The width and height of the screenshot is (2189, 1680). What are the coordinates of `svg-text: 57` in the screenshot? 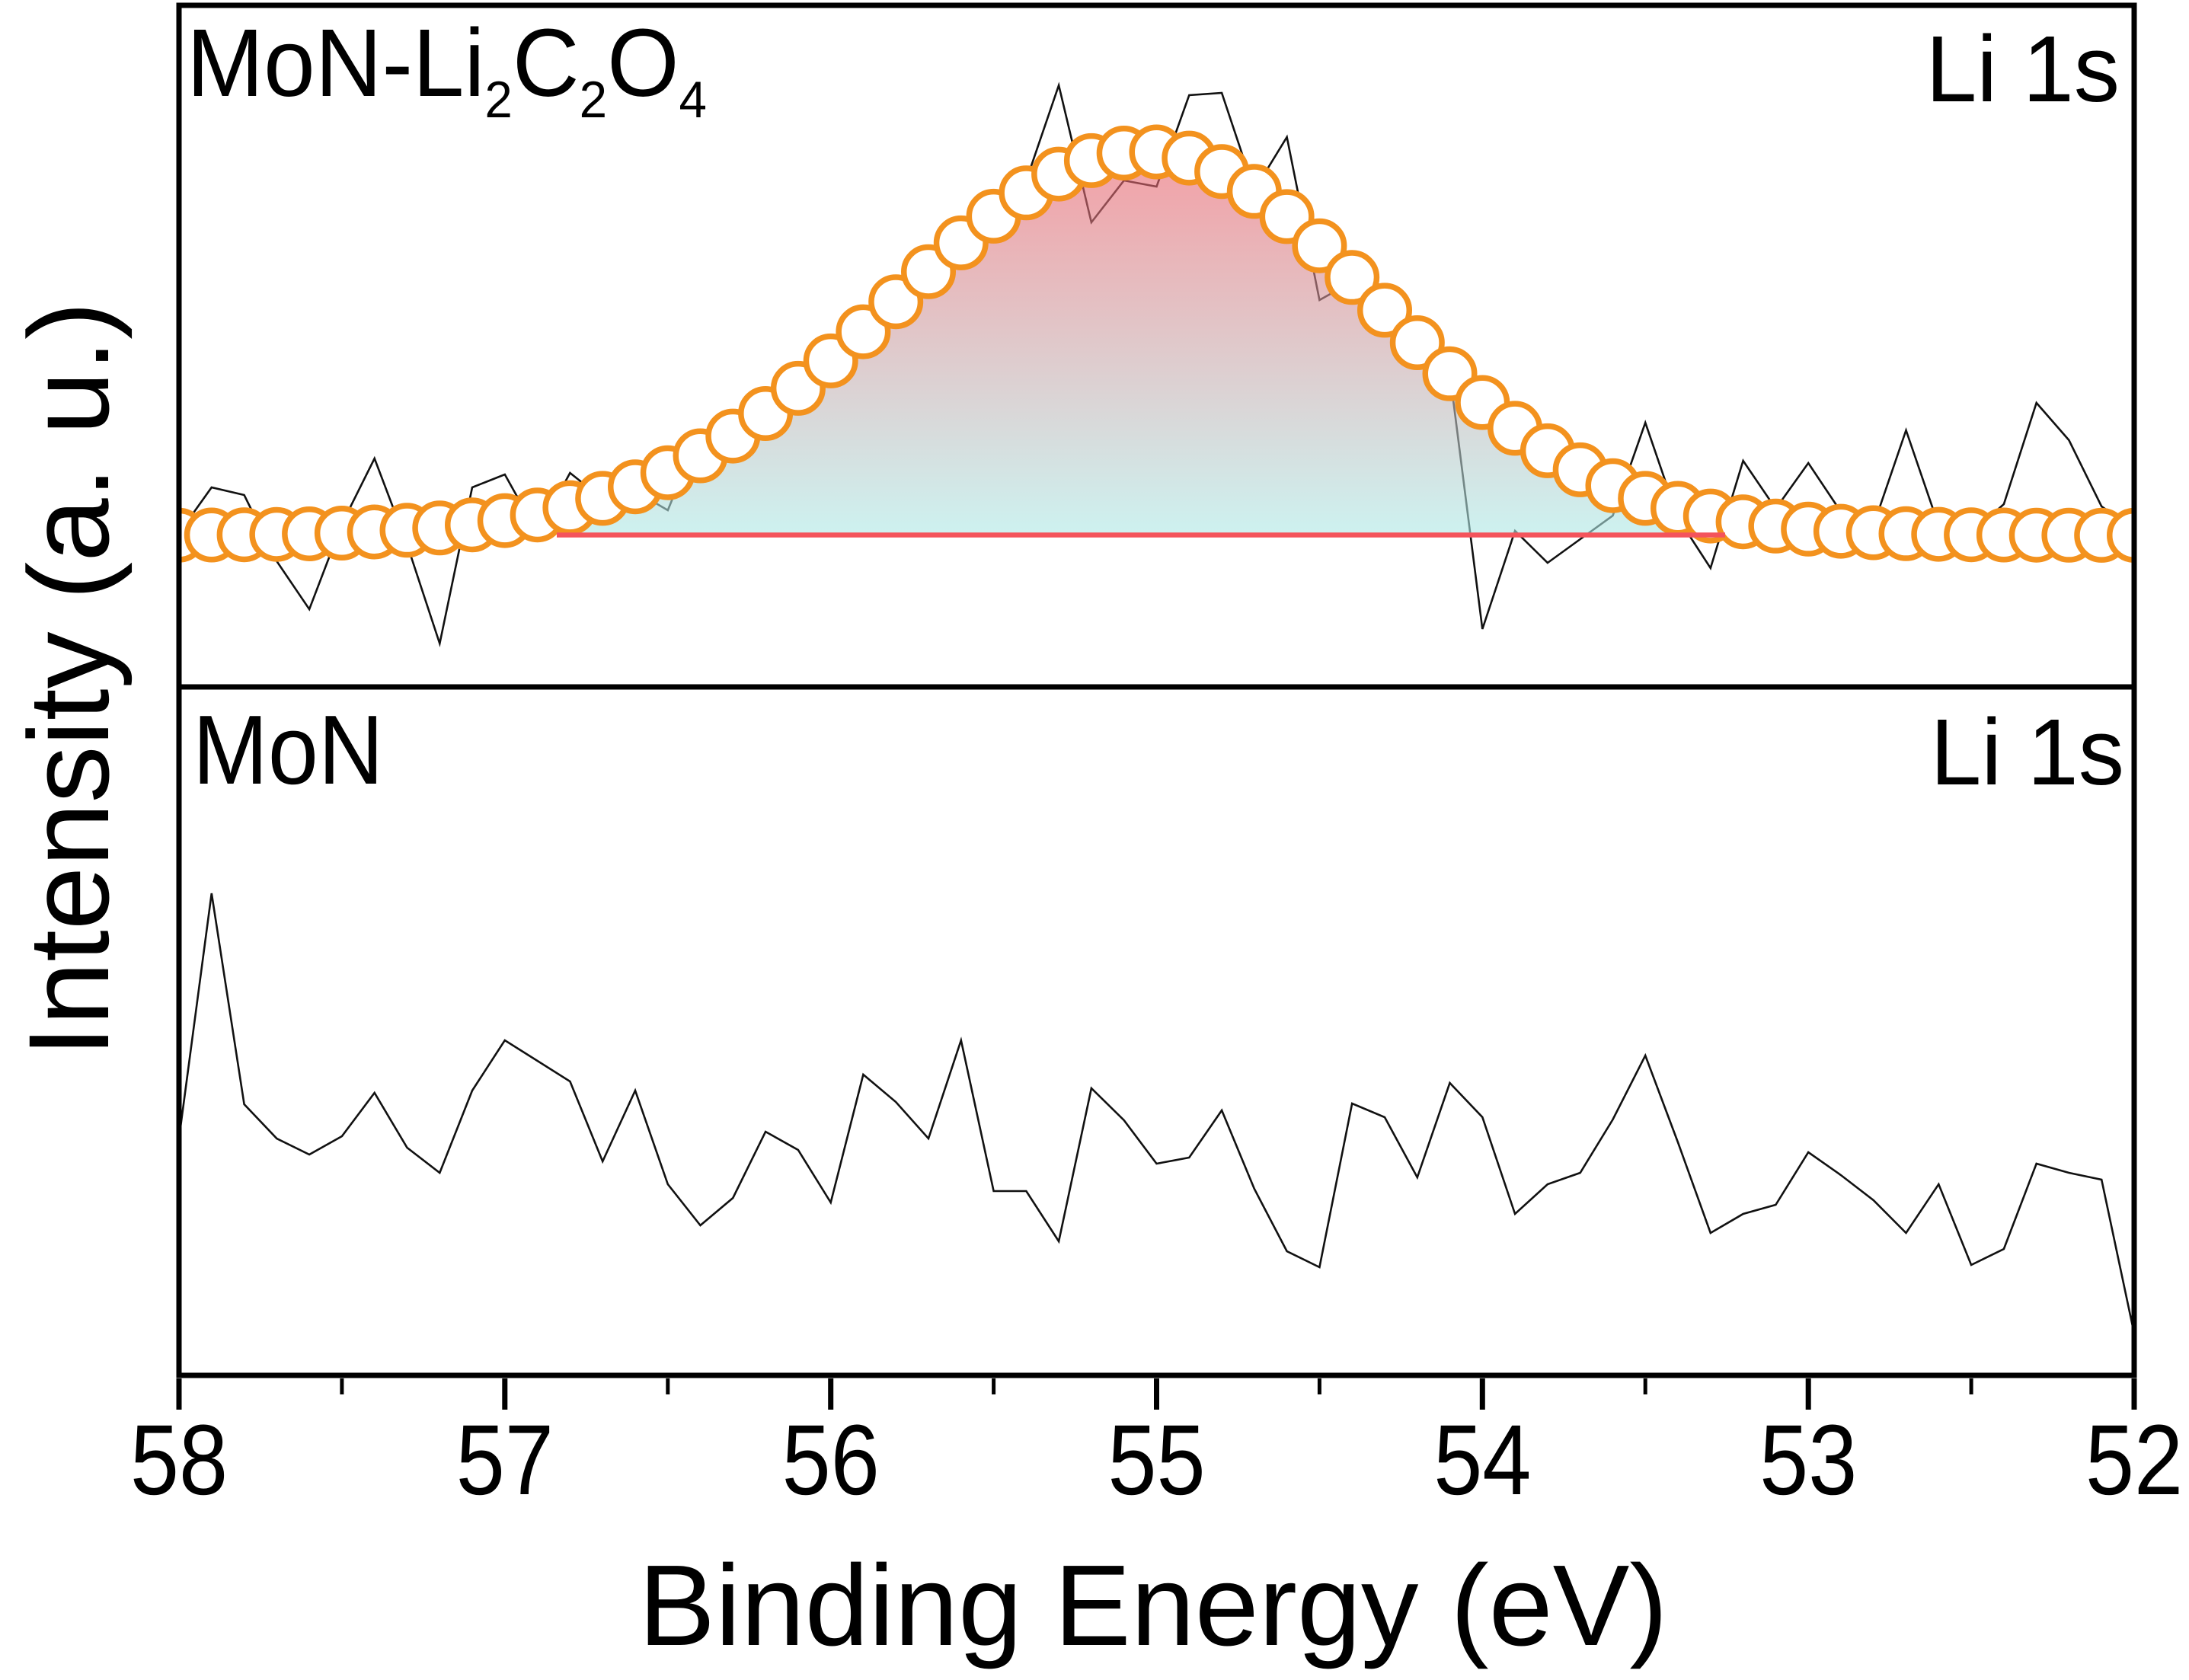 It's located at (505, 1460).